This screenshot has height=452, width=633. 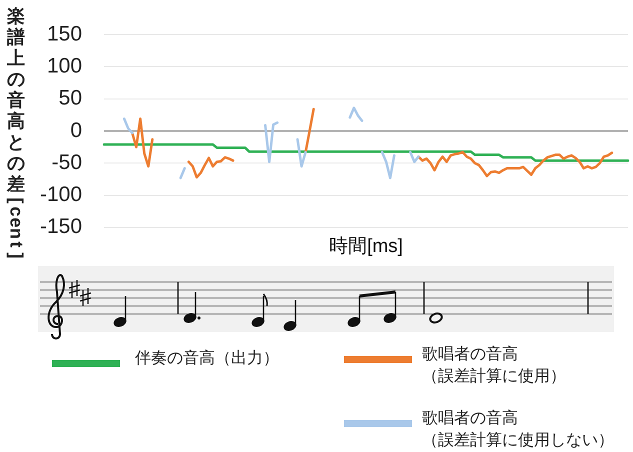 I want to click on text: 楽譜上の音高との差[cent], so click(x=16, y=132).